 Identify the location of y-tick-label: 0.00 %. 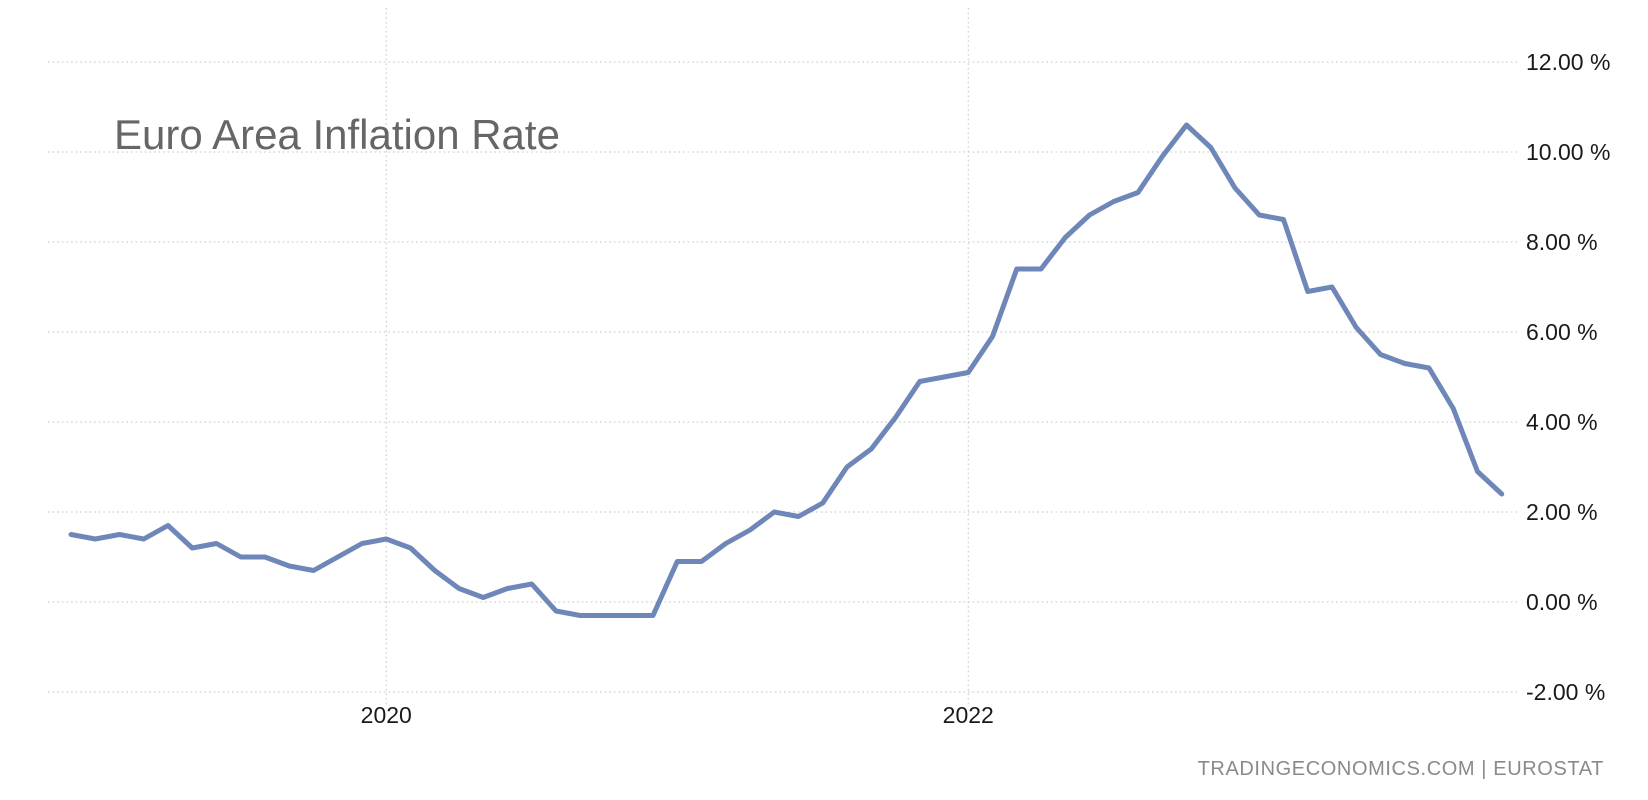
(1562, 602).